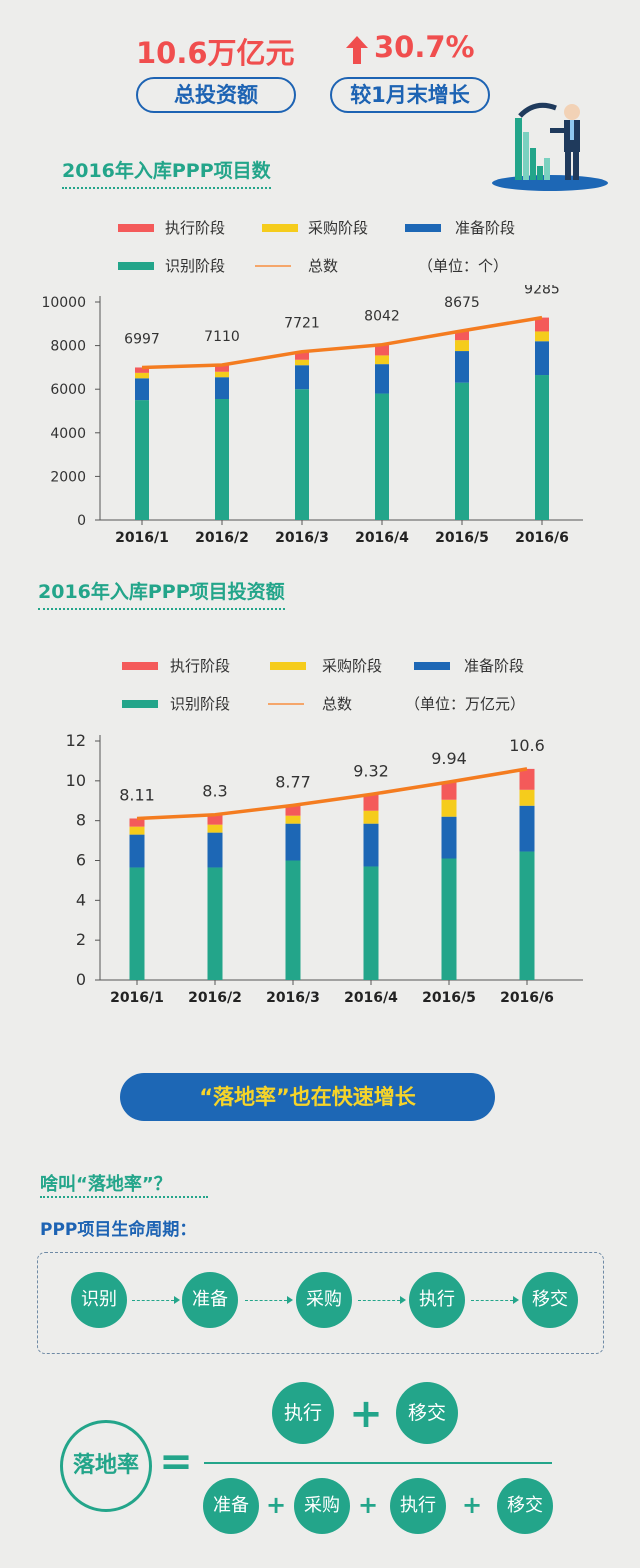  What do you see at coordinates (137, 794) in the screenshot?
I see `data-label-total: 8.11` at bounding box center [137, 794].